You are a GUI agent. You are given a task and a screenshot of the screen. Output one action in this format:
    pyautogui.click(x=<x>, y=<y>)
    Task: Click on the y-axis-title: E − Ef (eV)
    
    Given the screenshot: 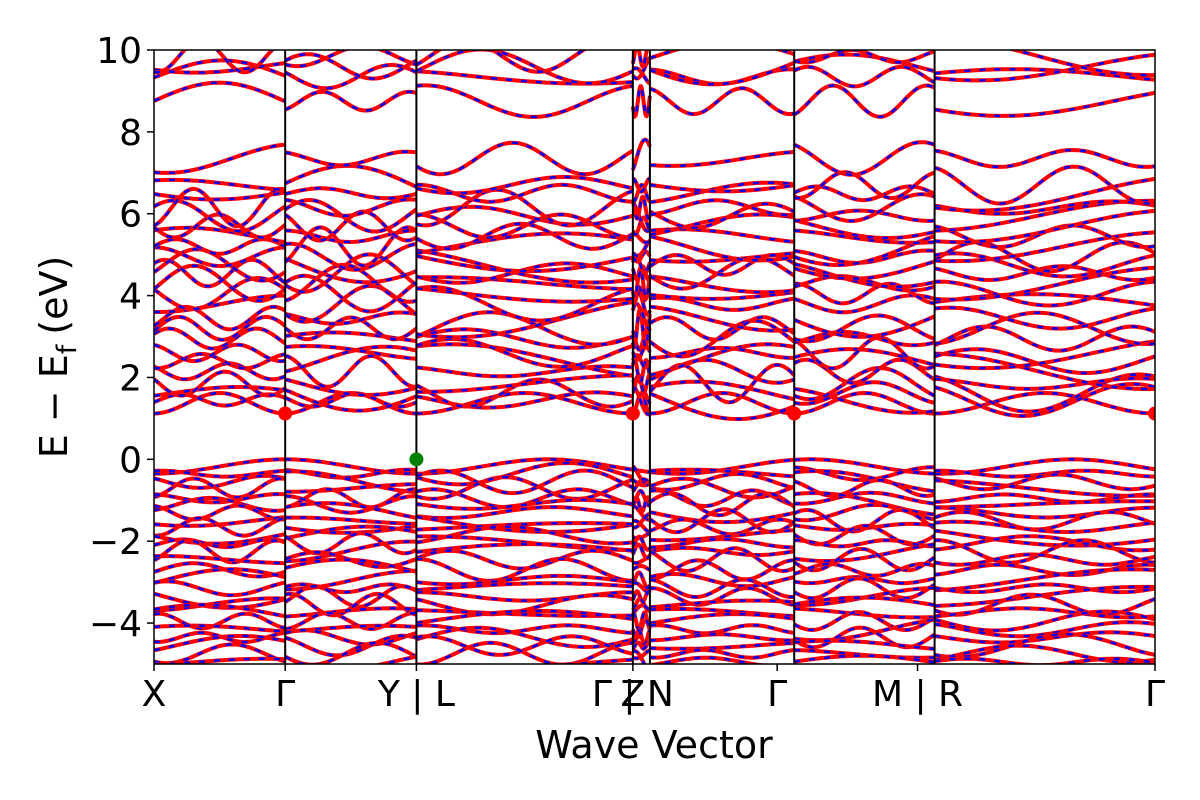 What is the action you would take?
    pyautogui.click(x=57, y=357)
    